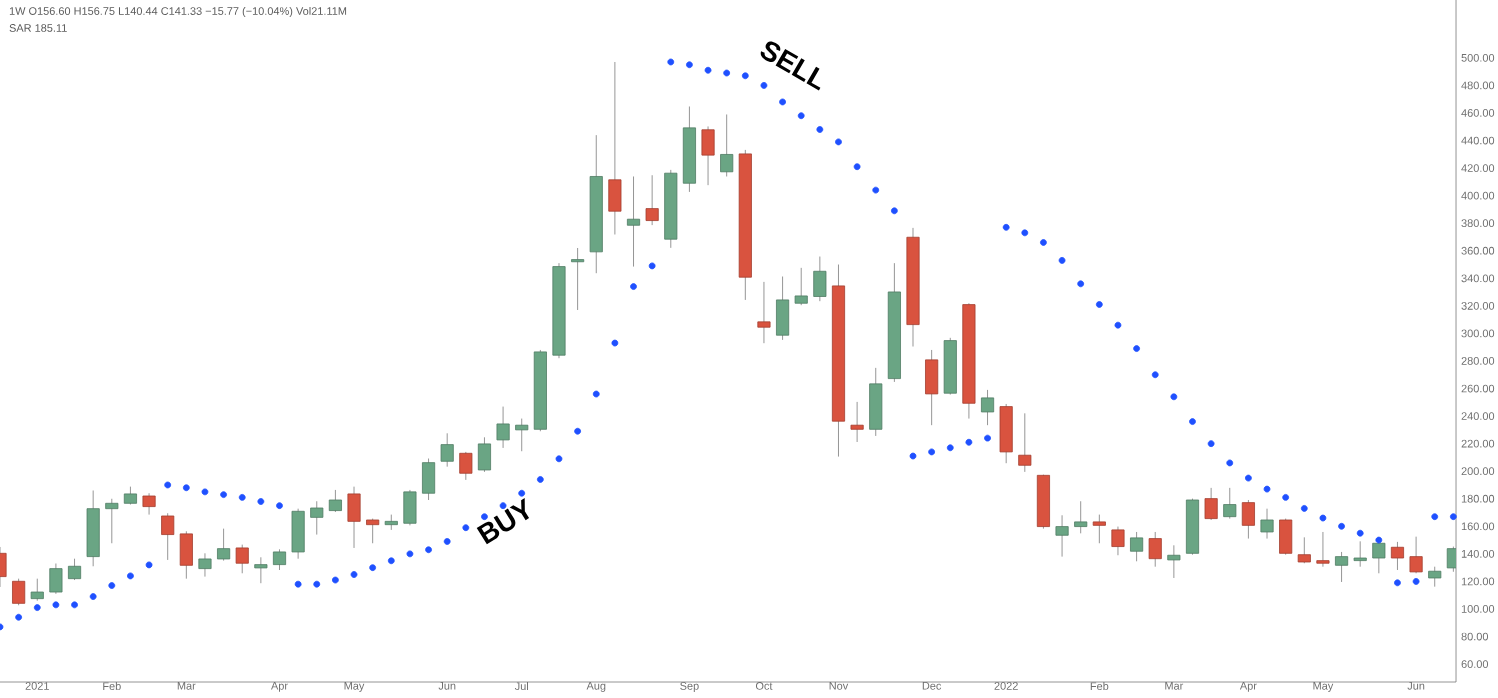 The image size is (1498, 698). What do you see at coordinates (503, 521) in the screenshot?
I see `annotation: BUY` at bounding box center [503, 521].